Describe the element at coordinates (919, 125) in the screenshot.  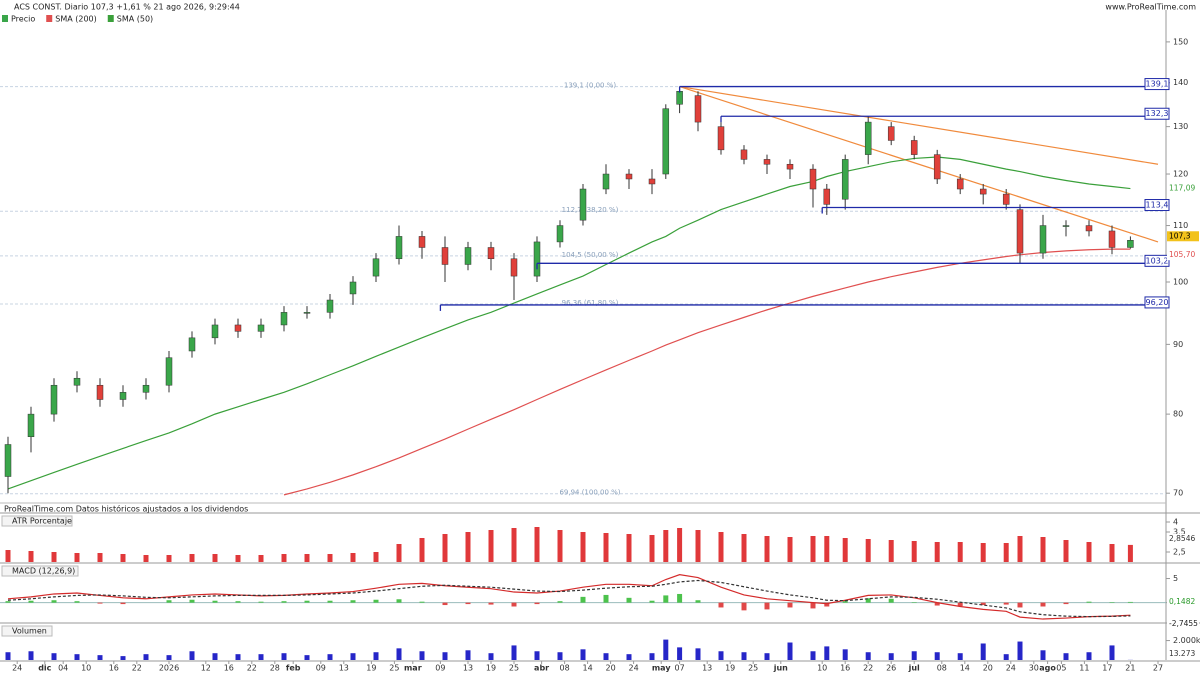
I see `trendline` at that location.